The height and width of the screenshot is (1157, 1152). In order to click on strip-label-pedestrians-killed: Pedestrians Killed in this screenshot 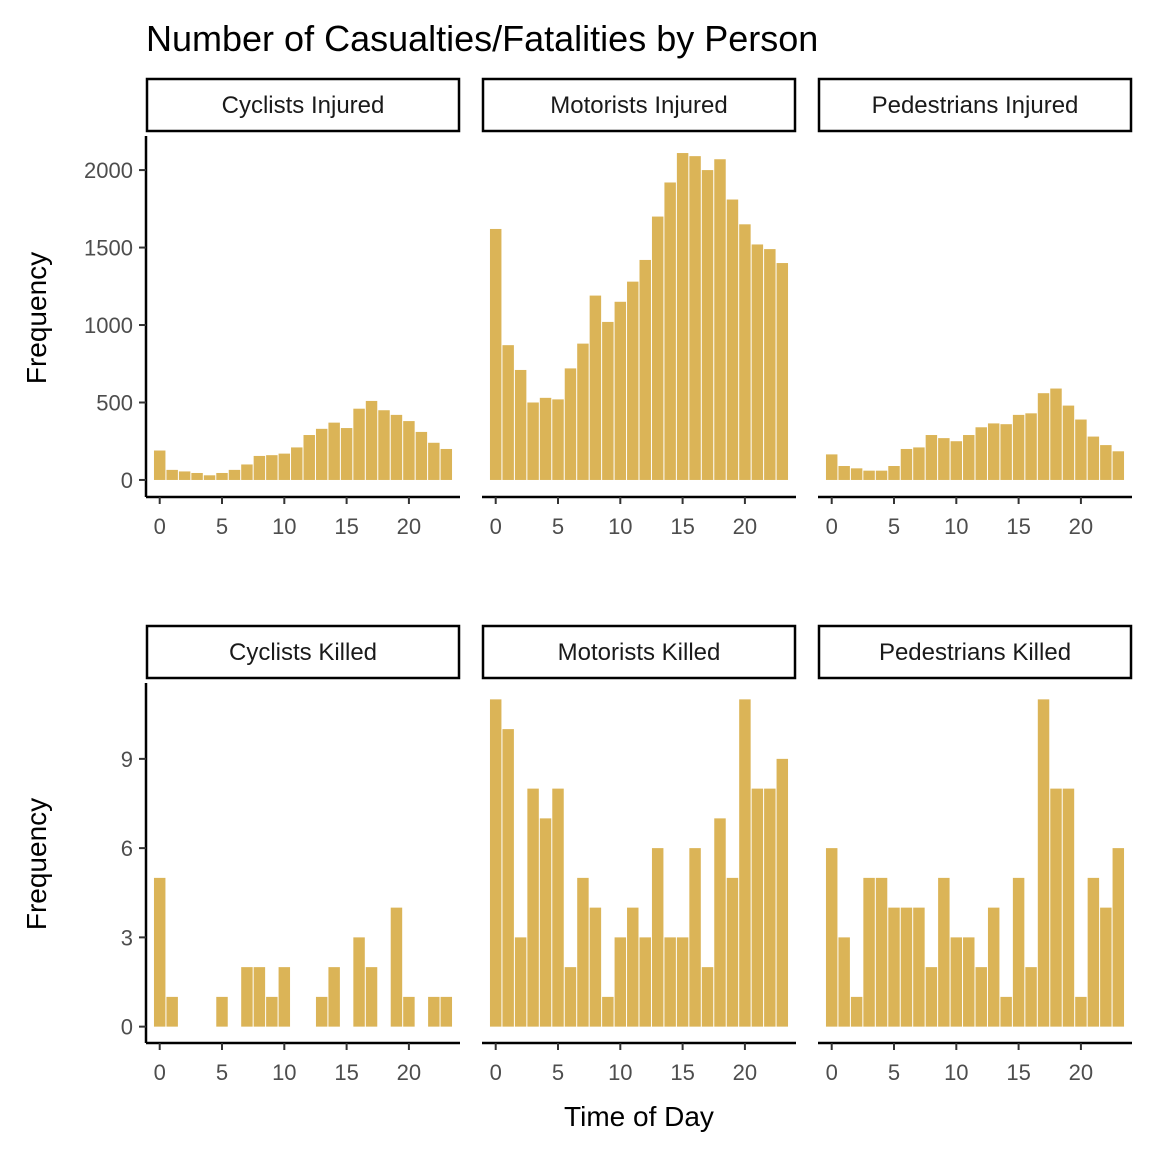, I will do `click(975, 652)`.